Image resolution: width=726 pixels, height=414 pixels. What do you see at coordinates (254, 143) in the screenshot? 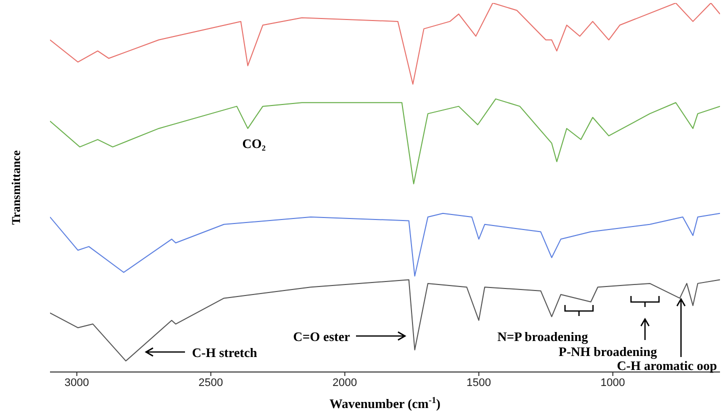
I see `annotation: CO₂` at bounding box center [254, 143].